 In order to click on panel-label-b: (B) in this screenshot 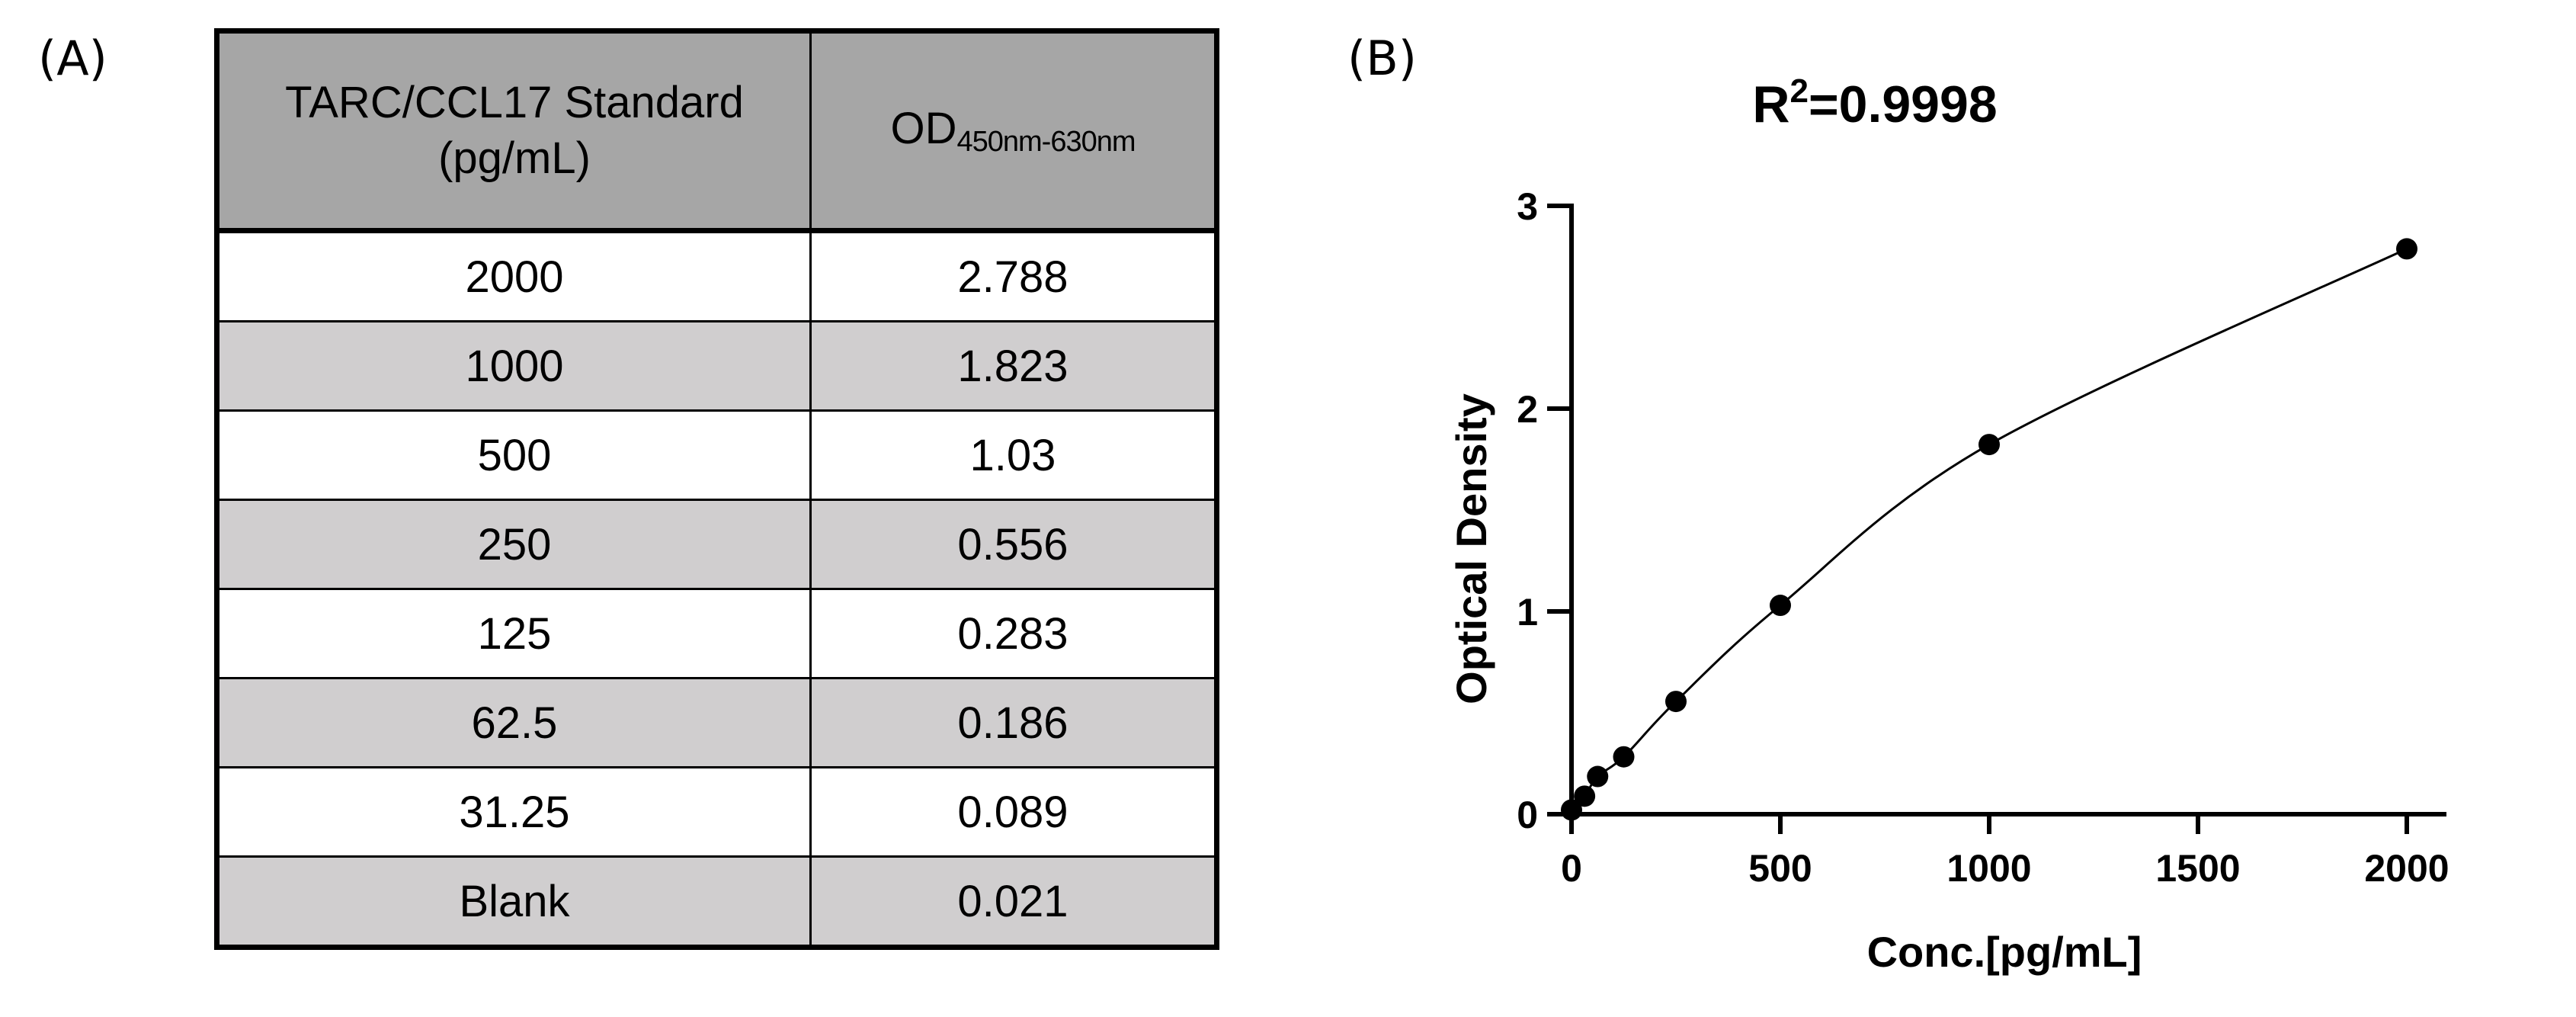, I will do `click(1382, 58)`.